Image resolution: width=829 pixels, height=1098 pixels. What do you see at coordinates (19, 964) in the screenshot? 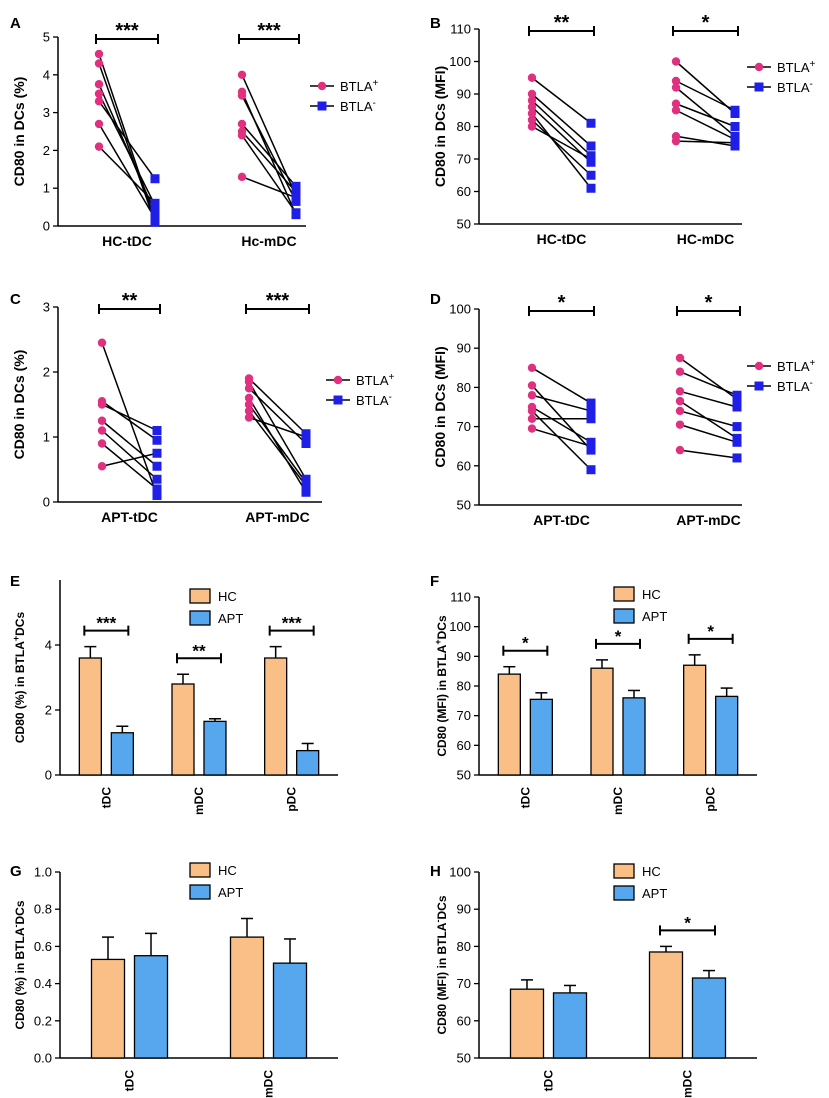
I see `y-axis-label: CD80 (%) in BTLA-DCs` at bounding box center [19, 964].